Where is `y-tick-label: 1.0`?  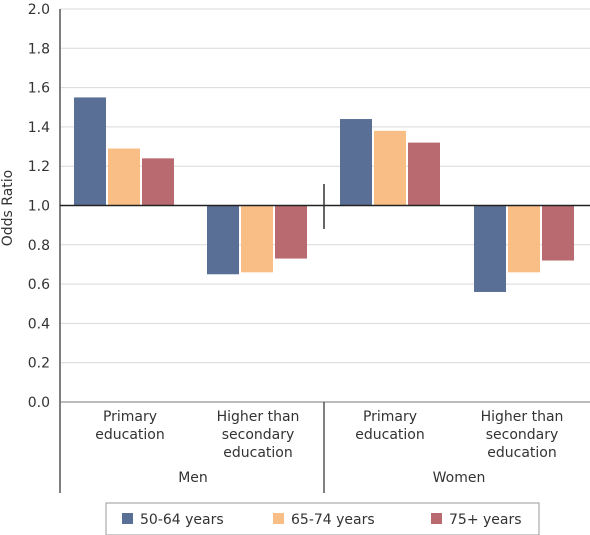 y-tick-label: 1.0 is located at coordinates (39, 207).